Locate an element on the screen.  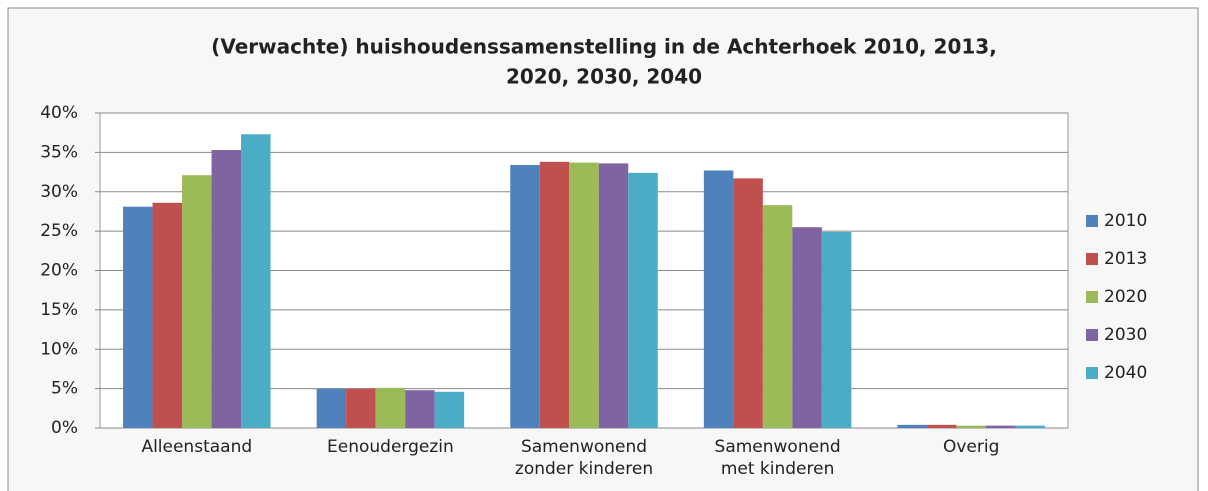
legend-label: 2013 is located at coordinates (1125, 259).